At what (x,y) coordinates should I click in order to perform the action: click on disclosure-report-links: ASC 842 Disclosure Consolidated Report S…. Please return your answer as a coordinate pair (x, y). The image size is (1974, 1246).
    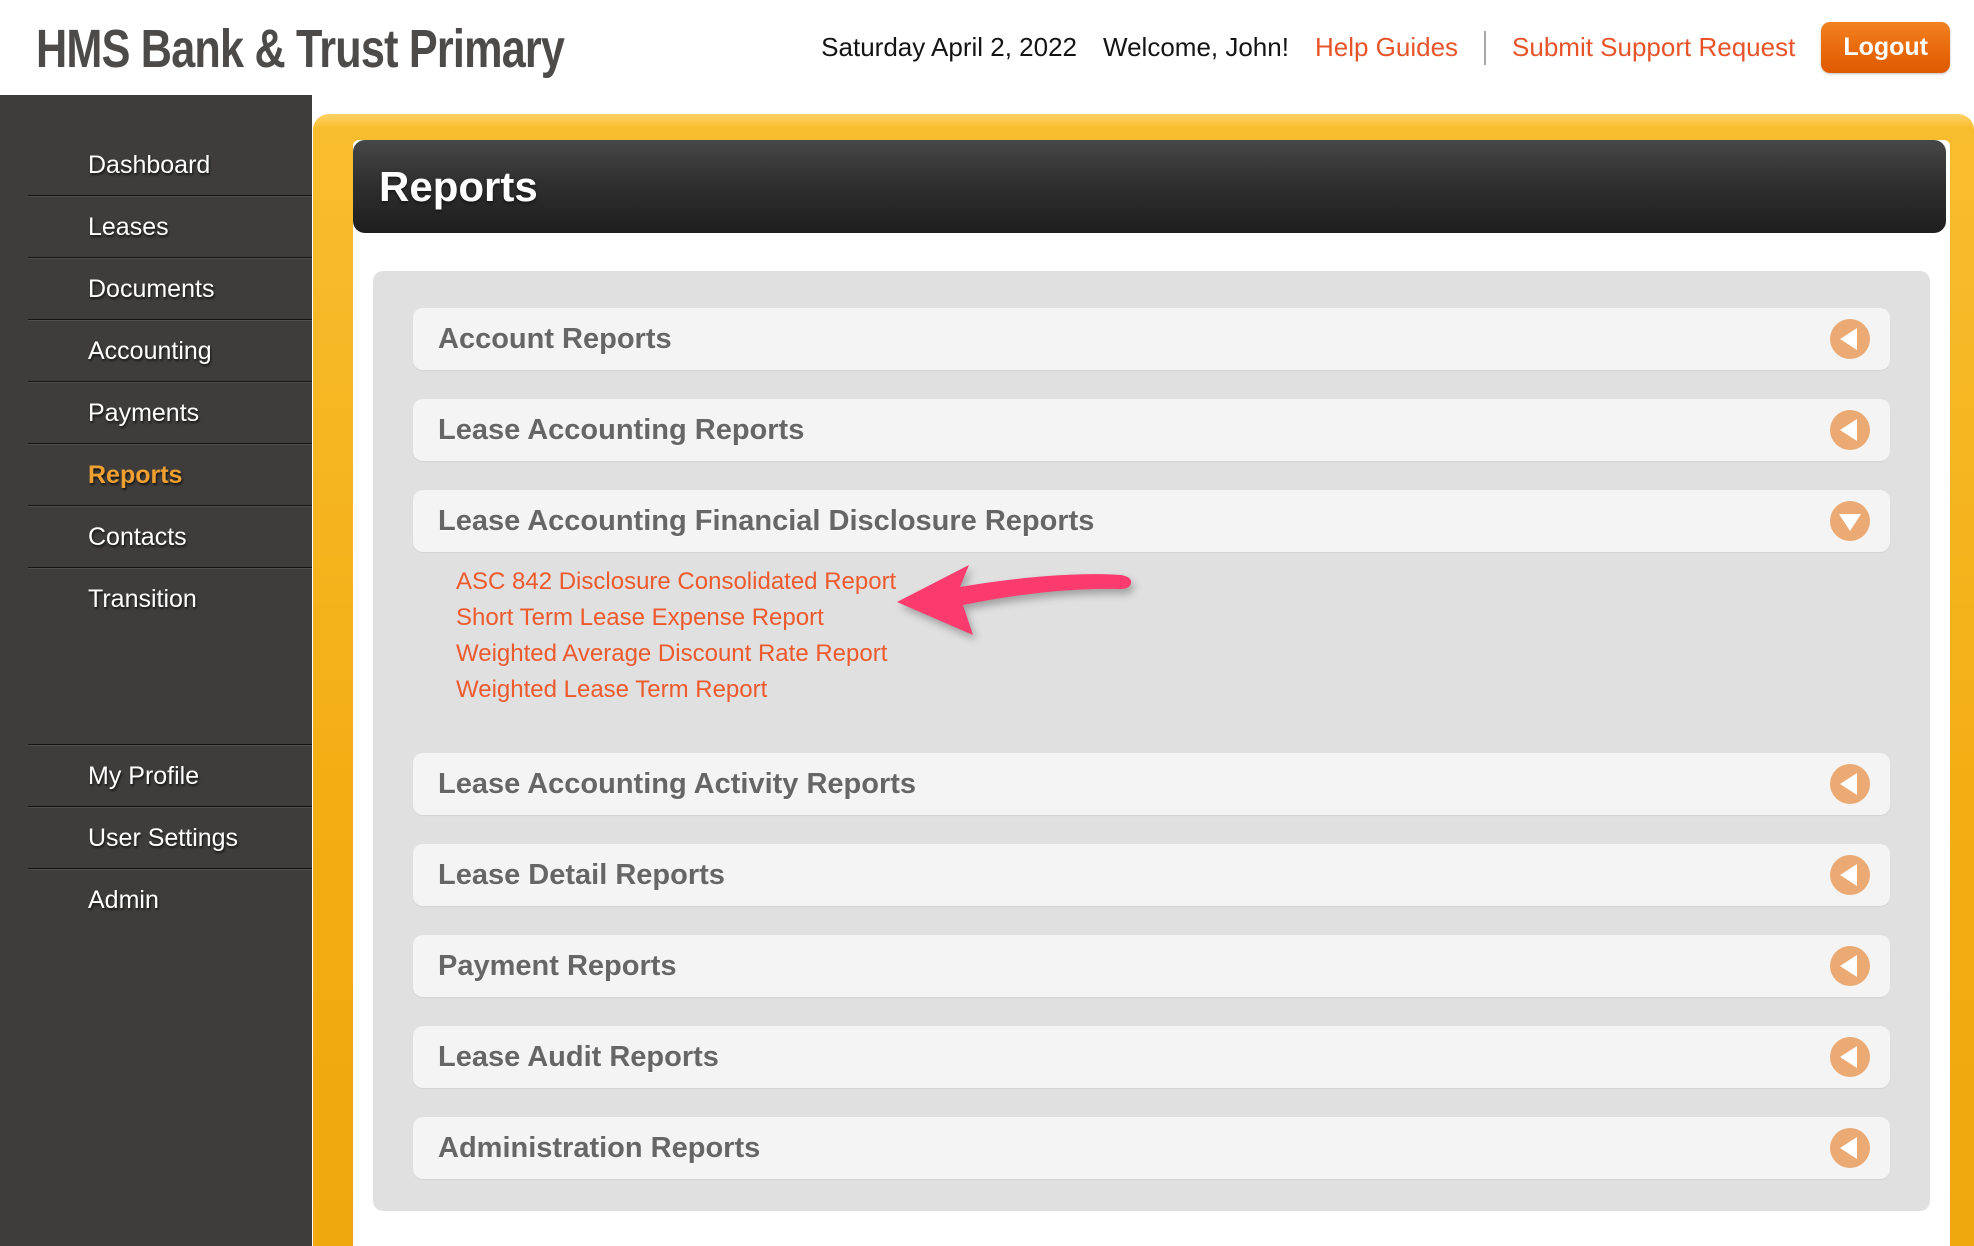
    Looking at the image, I should click on (1173, 636).